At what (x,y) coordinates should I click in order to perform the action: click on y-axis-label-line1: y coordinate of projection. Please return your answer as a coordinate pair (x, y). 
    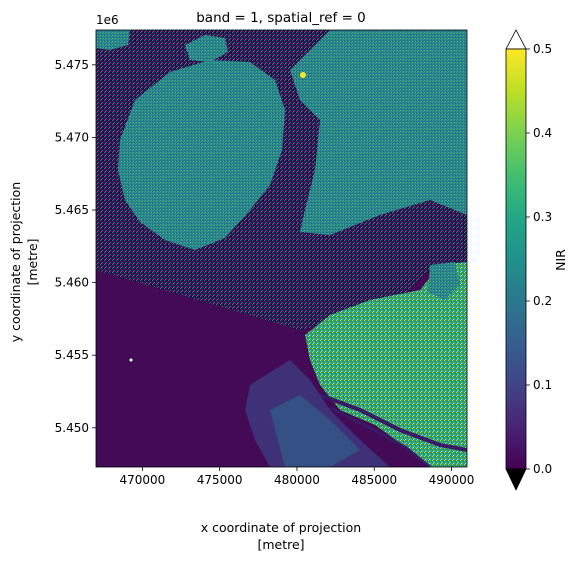
    Looking at the image, I should click on (15, 262).